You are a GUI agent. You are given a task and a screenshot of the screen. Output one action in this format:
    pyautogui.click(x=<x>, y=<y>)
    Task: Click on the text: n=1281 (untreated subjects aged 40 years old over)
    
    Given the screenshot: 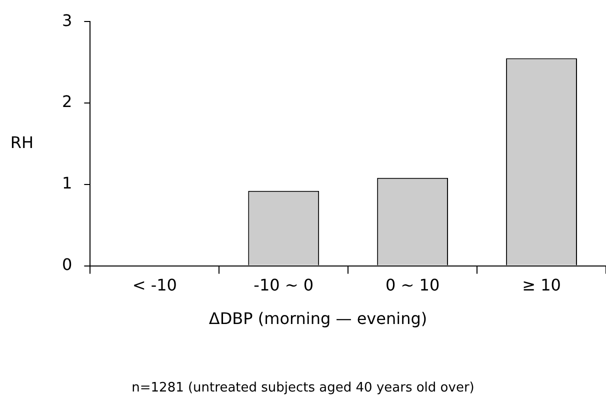 What is the action you would take?
    pyautogui.click(x=303, y=388)
    